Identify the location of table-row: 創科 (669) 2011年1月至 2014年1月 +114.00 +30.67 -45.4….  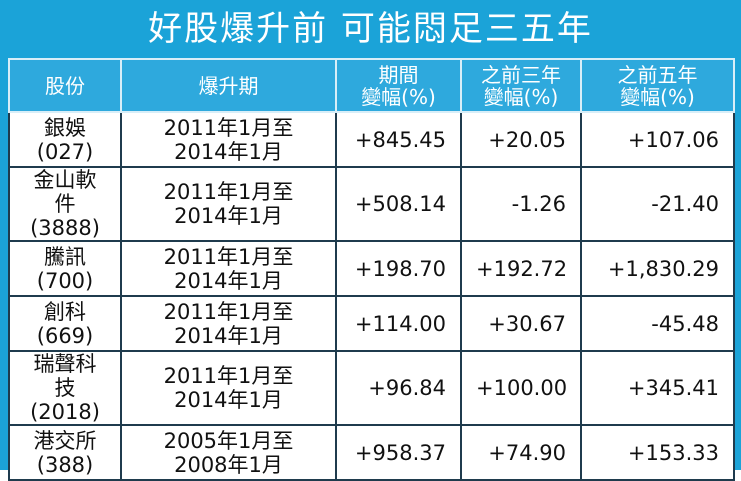
(371, 323).